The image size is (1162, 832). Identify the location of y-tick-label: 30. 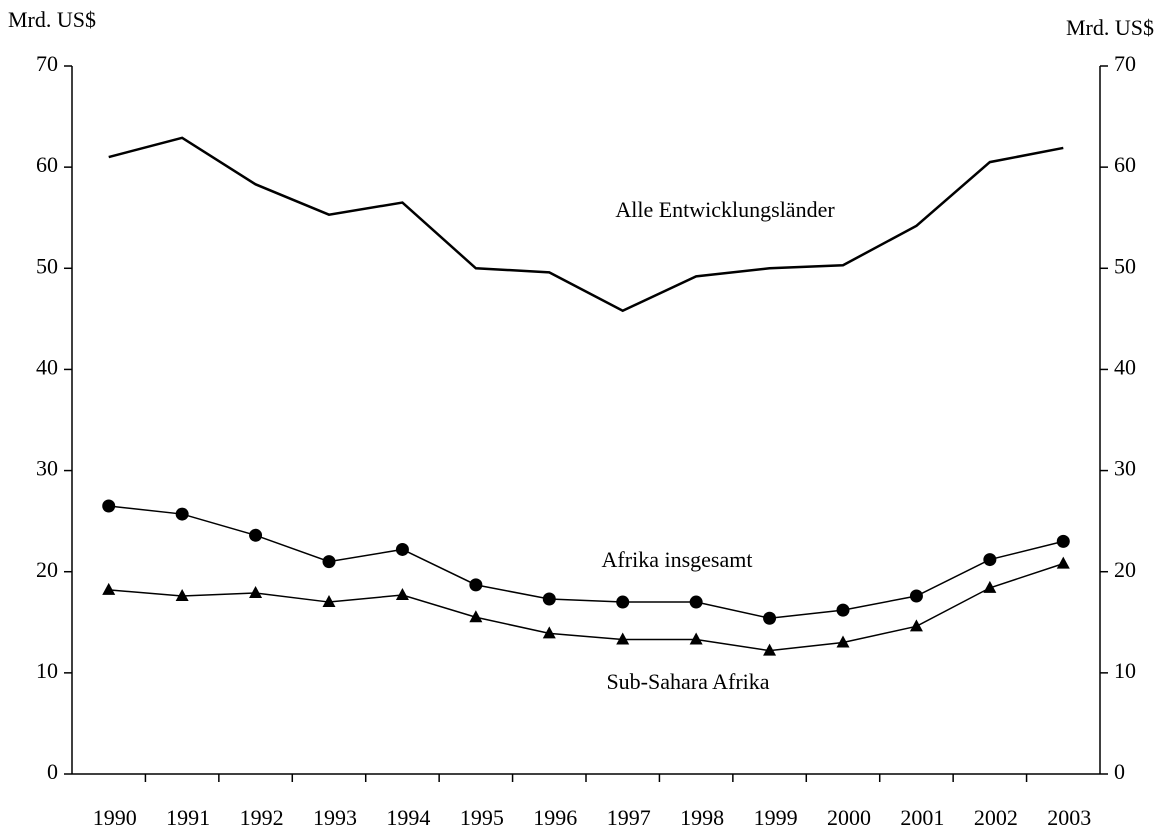
(47, 468).